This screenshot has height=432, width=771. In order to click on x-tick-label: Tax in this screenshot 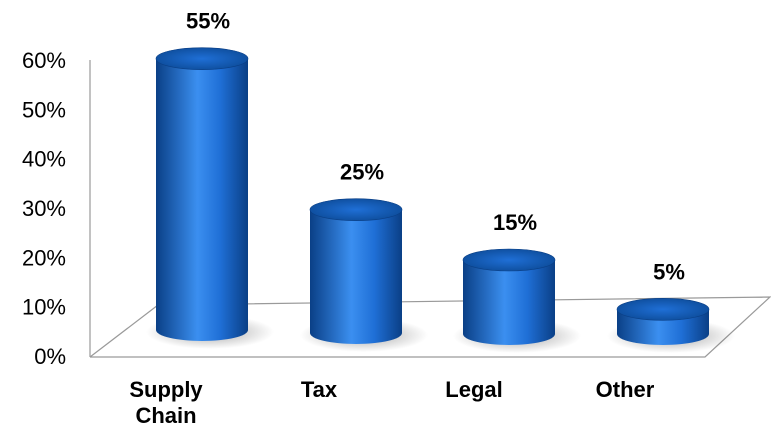, I will do `click(319, 389)`.